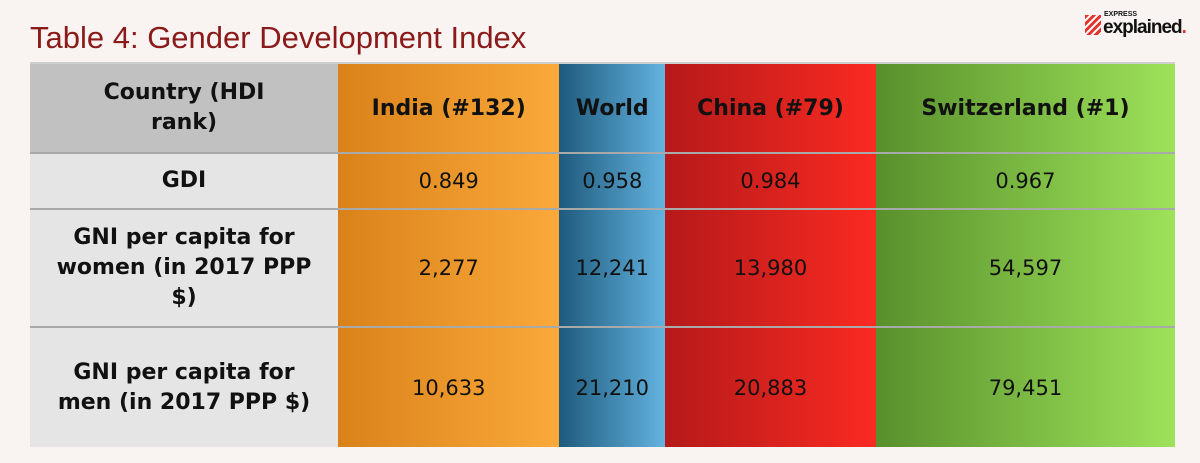  Describe the element at coordinates (1025, 386) in the screenshot. I see `cell: 79,451` at that location.